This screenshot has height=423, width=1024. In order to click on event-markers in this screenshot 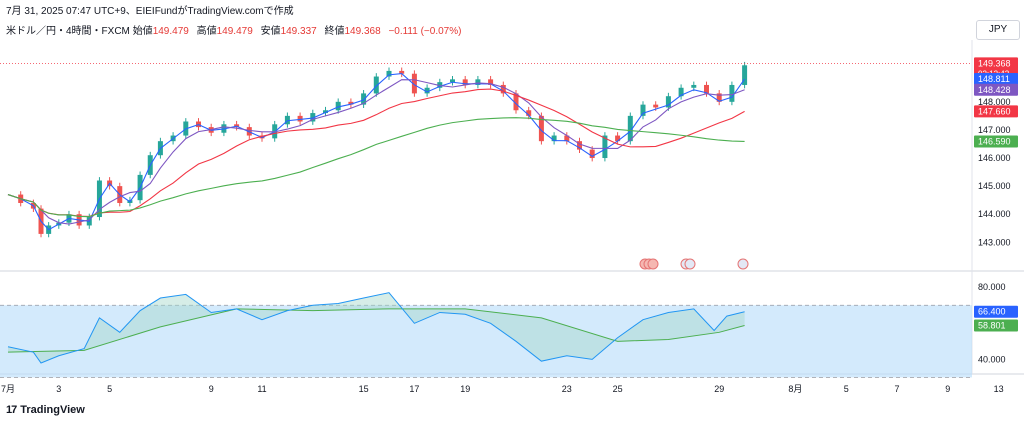, I will do `click(694, 264)`.